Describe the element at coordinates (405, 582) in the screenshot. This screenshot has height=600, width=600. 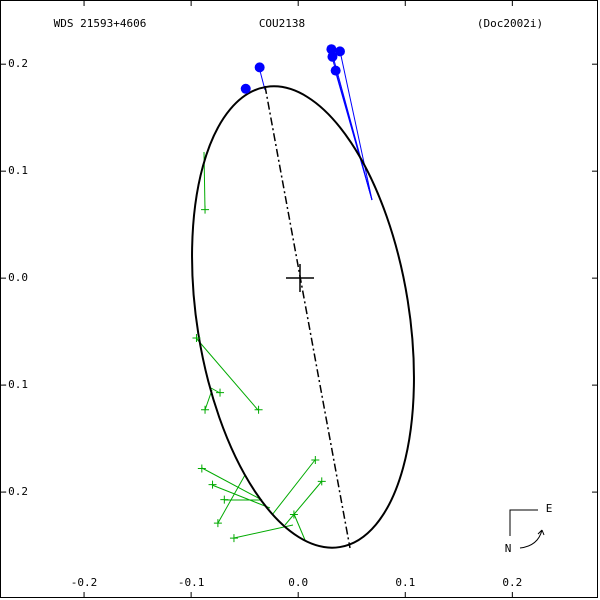
I see `x-tick-label: 0.1` at that location.